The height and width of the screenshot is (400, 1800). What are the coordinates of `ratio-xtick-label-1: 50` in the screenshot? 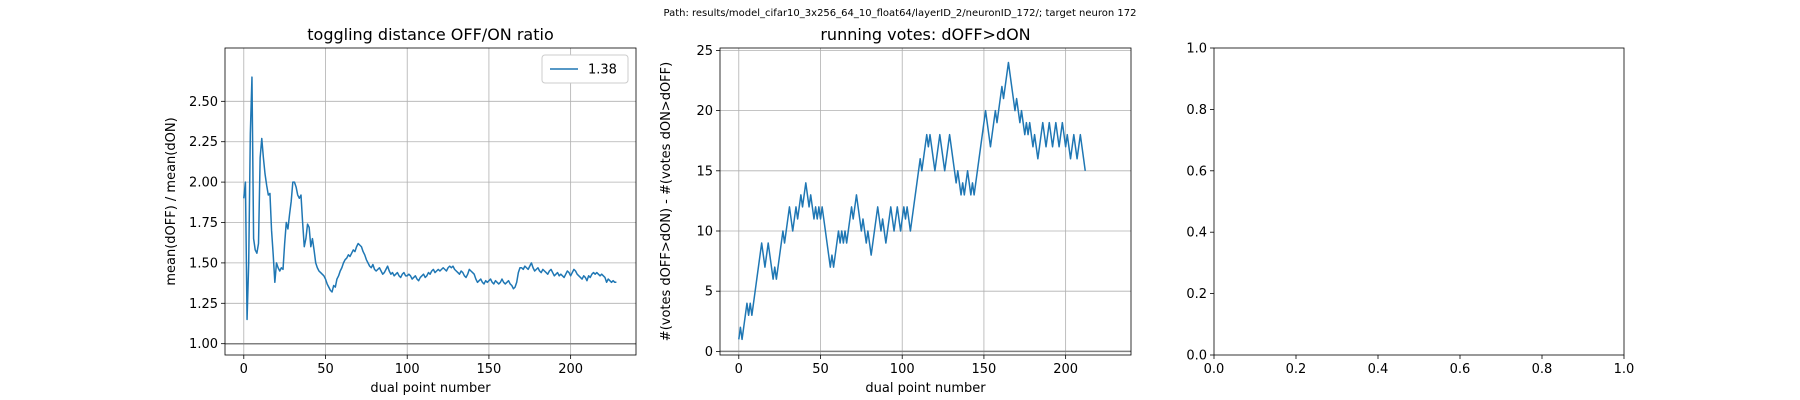 It's located at (325, 369).